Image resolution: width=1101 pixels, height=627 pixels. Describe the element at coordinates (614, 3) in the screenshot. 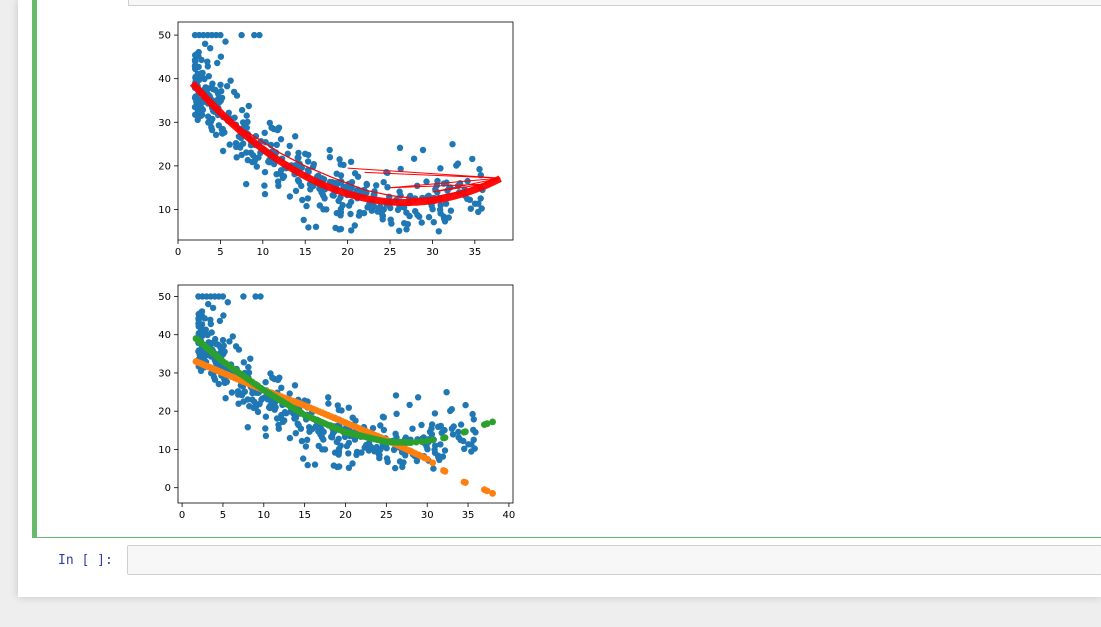

I see `previous-cell-input` at that location.